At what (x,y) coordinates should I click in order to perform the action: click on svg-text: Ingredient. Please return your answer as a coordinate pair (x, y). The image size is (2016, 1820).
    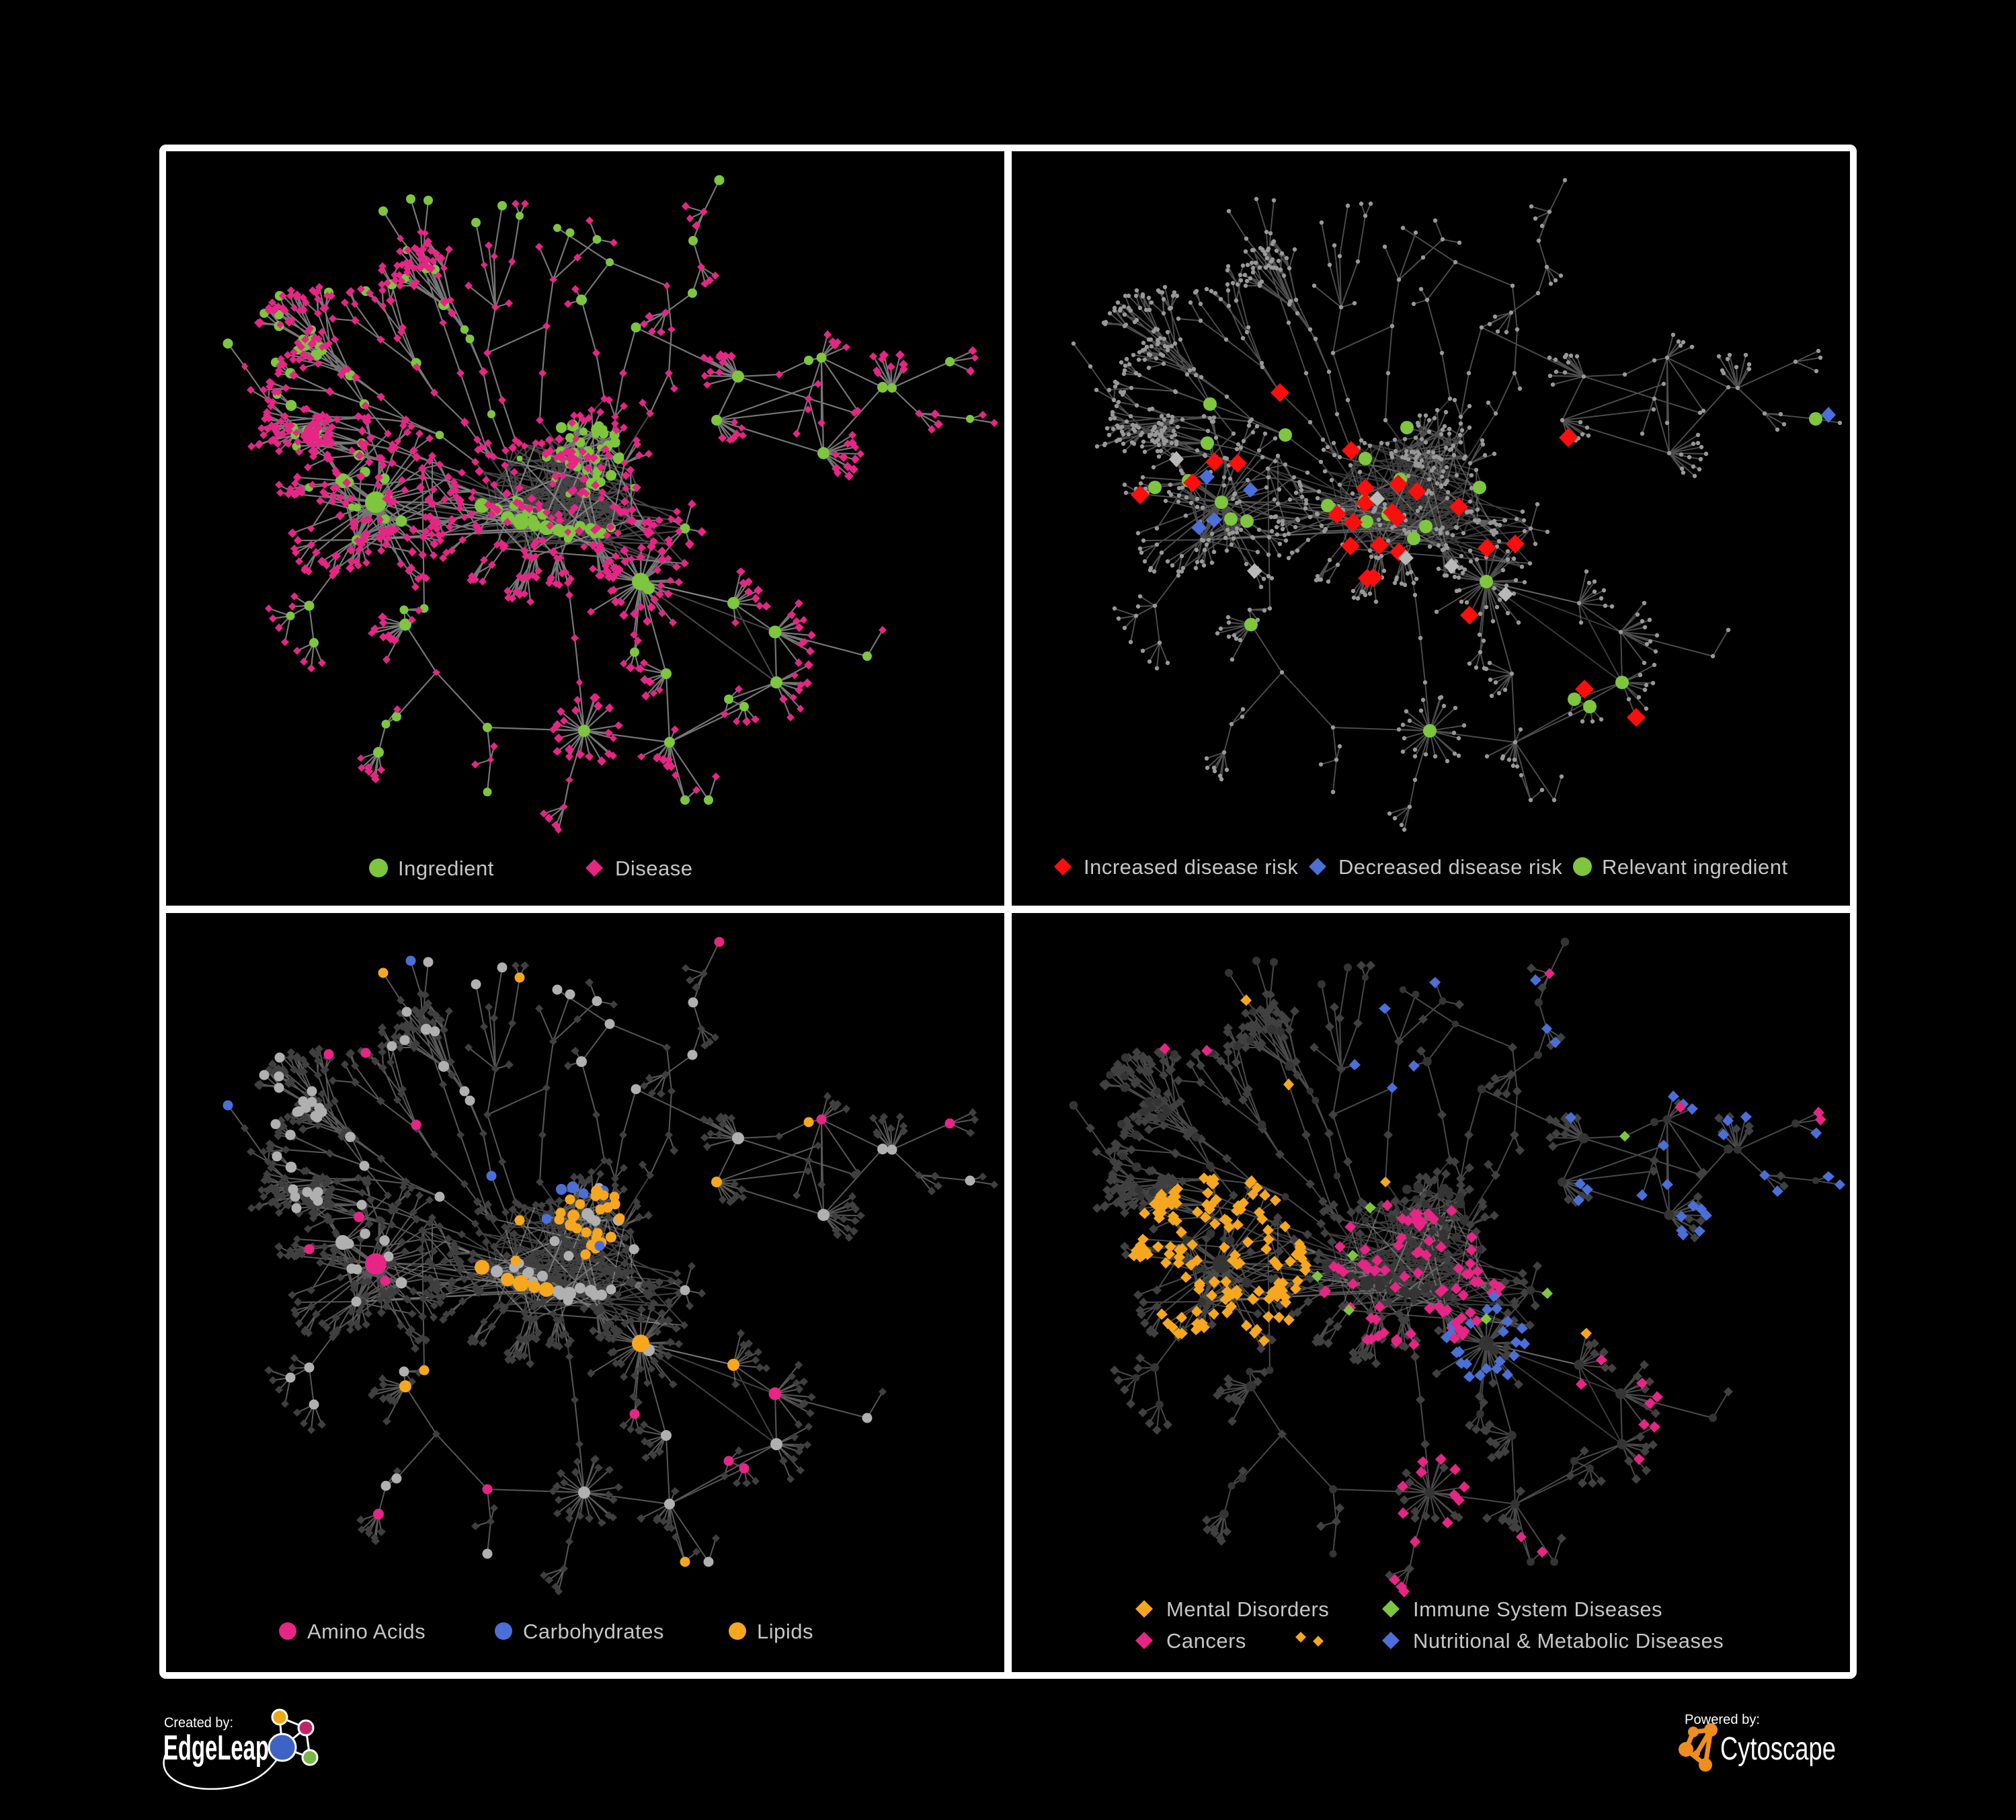
    Looking at the image, I should click on (446, 868).